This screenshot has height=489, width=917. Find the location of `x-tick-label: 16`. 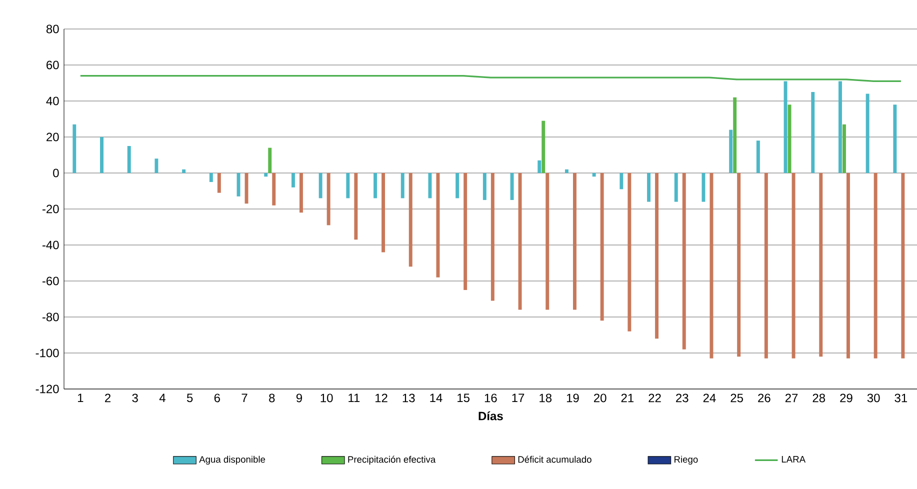

x-tick-label: 16 is located at coordinates (490, 398).